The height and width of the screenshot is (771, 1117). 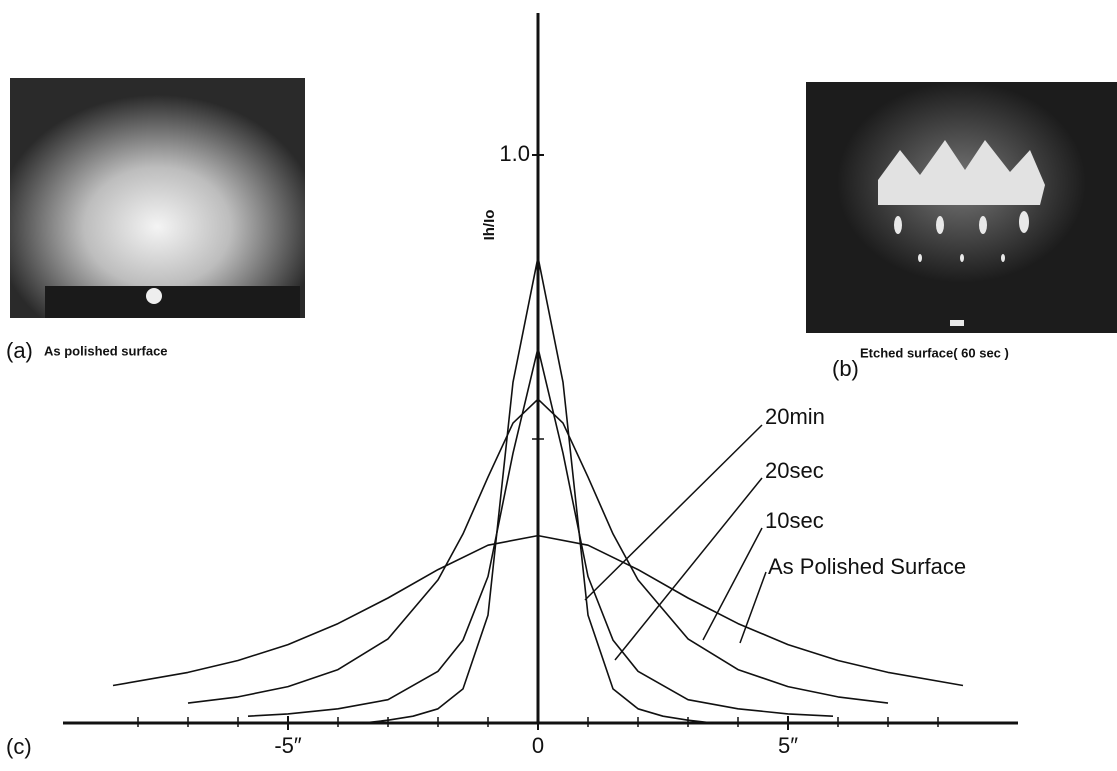 I want to click on curve-label: As Polished Surface, so click(x=867, y=566).